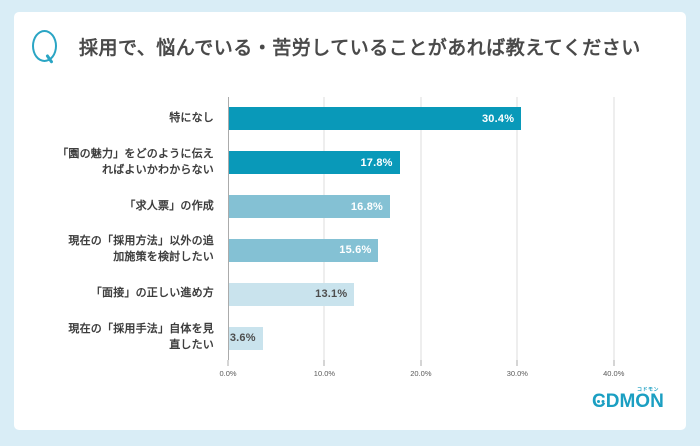 The height and width of the screenshot is (446, 700). I want to click on x-tick-label: 30.0%, so click(517, 373).